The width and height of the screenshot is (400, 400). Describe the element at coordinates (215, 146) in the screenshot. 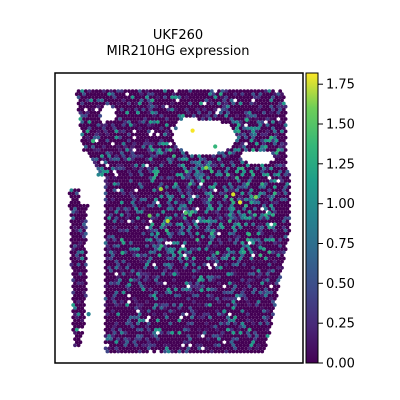

I see `highlight-spot` at that location.